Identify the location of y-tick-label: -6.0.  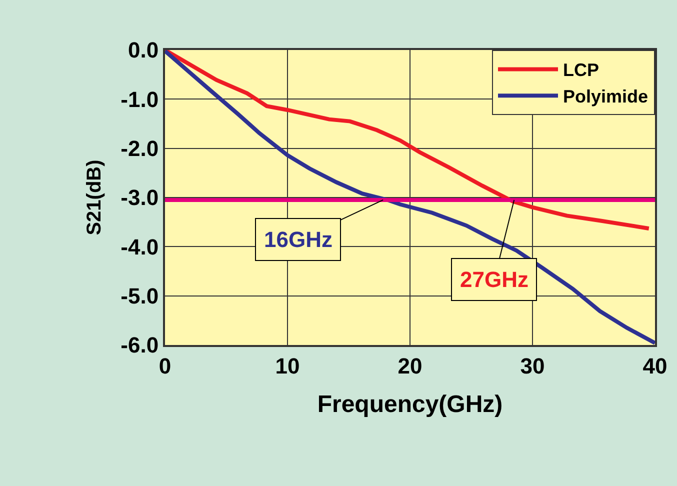
(139, 345).